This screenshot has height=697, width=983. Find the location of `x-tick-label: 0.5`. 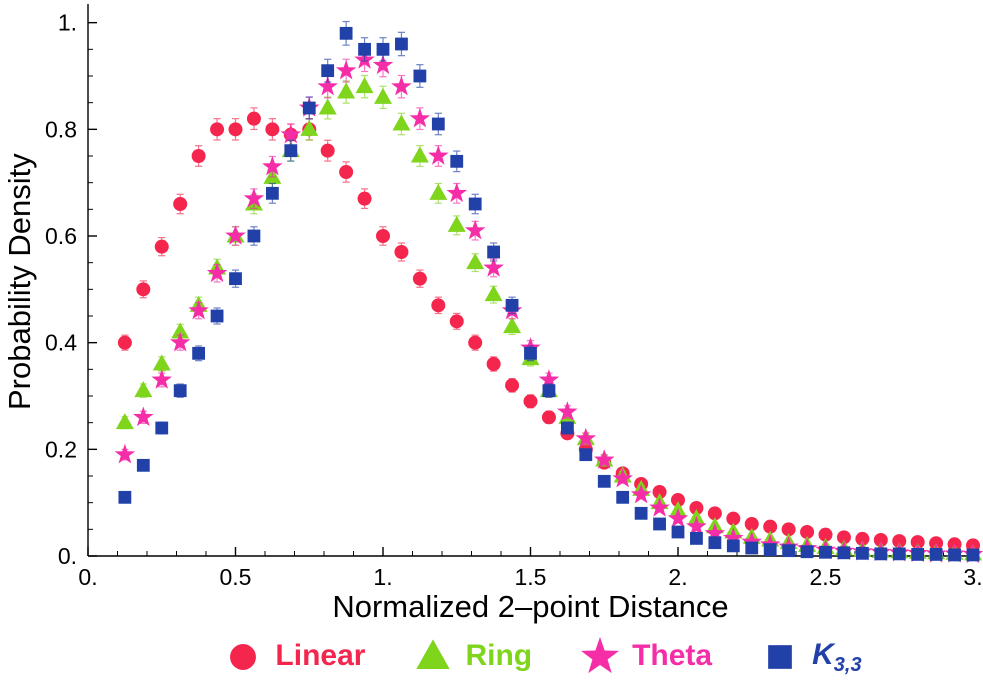

x-tick-label: 0.5 is located at coordinates (236, 577).